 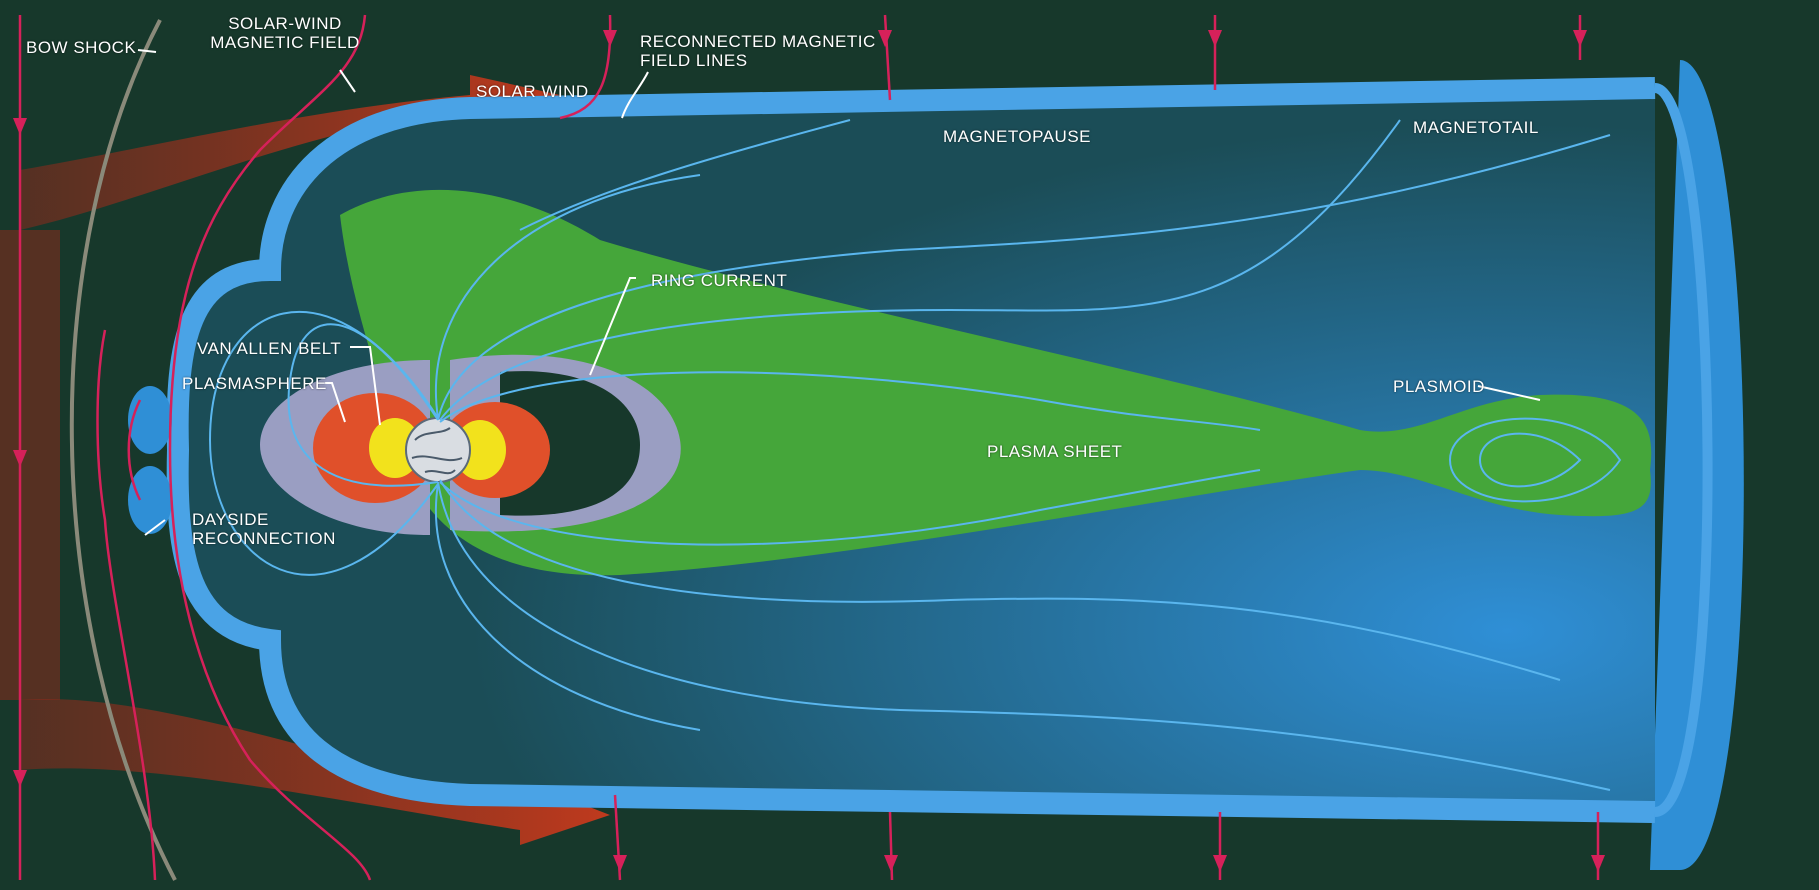 I want to click on dayside-reconnection-label: DAYSIDE RECONNECTION, so click(x=264, y=529).